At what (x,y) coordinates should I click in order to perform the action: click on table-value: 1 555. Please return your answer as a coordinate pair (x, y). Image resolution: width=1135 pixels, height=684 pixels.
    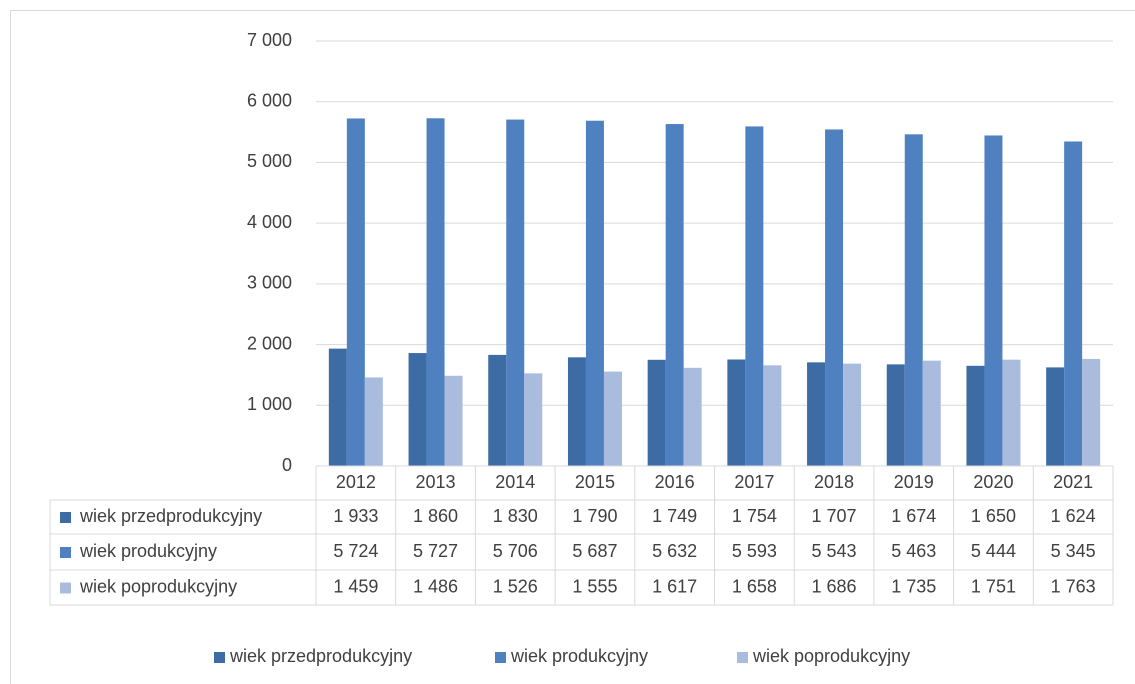
    Looking at the image, I should click on (594, 586).